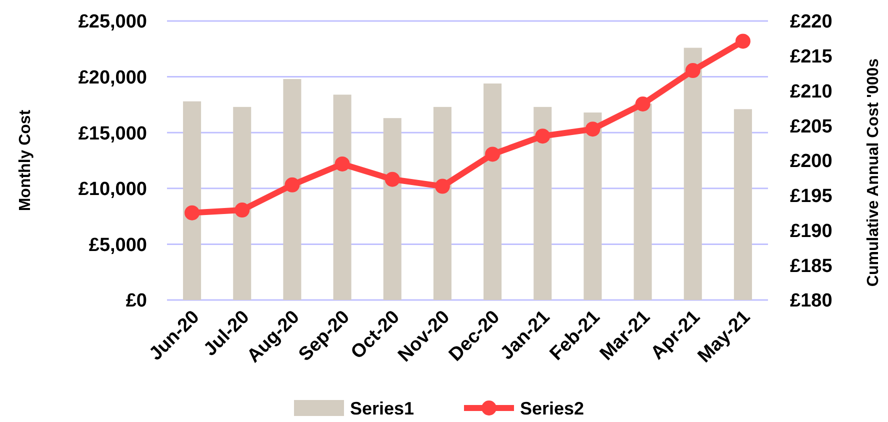  What do you see at coordinates (112, 189) in the screenshot?
I see `y-tick-label: £10,000` at bounding box center [112, 189].